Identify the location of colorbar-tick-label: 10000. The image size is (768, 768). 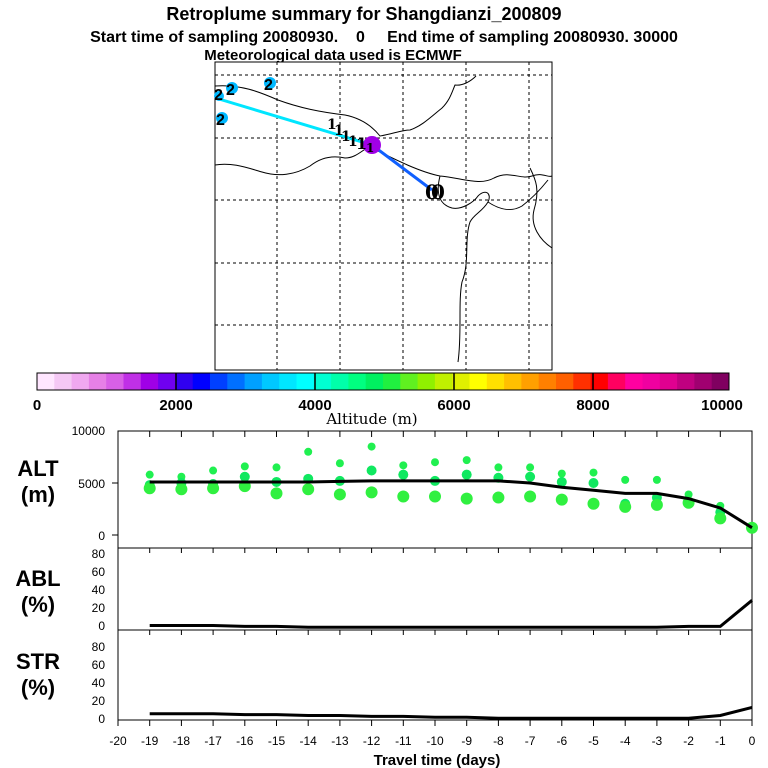
(722, 405).